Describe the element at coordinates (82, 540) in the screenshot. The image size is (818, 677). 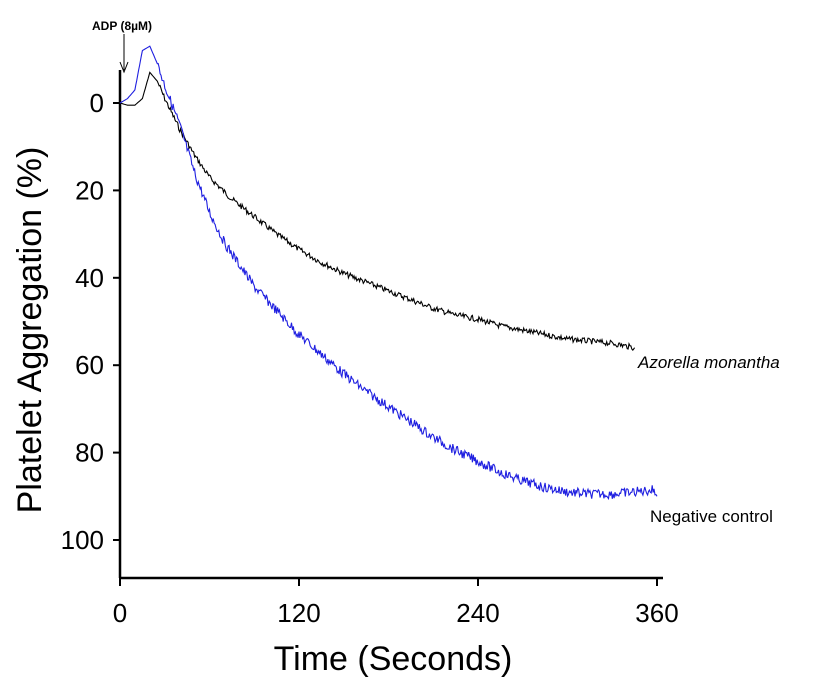
I see `y-tick-label: 100` at that location.